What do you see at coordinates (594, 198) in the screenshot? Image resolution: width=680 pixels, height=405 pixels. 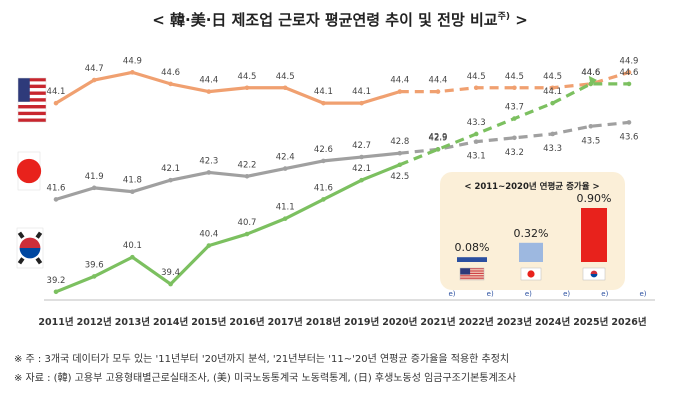 I see `inset-bar-label: 0.90%` at bounding box center [594, 198].